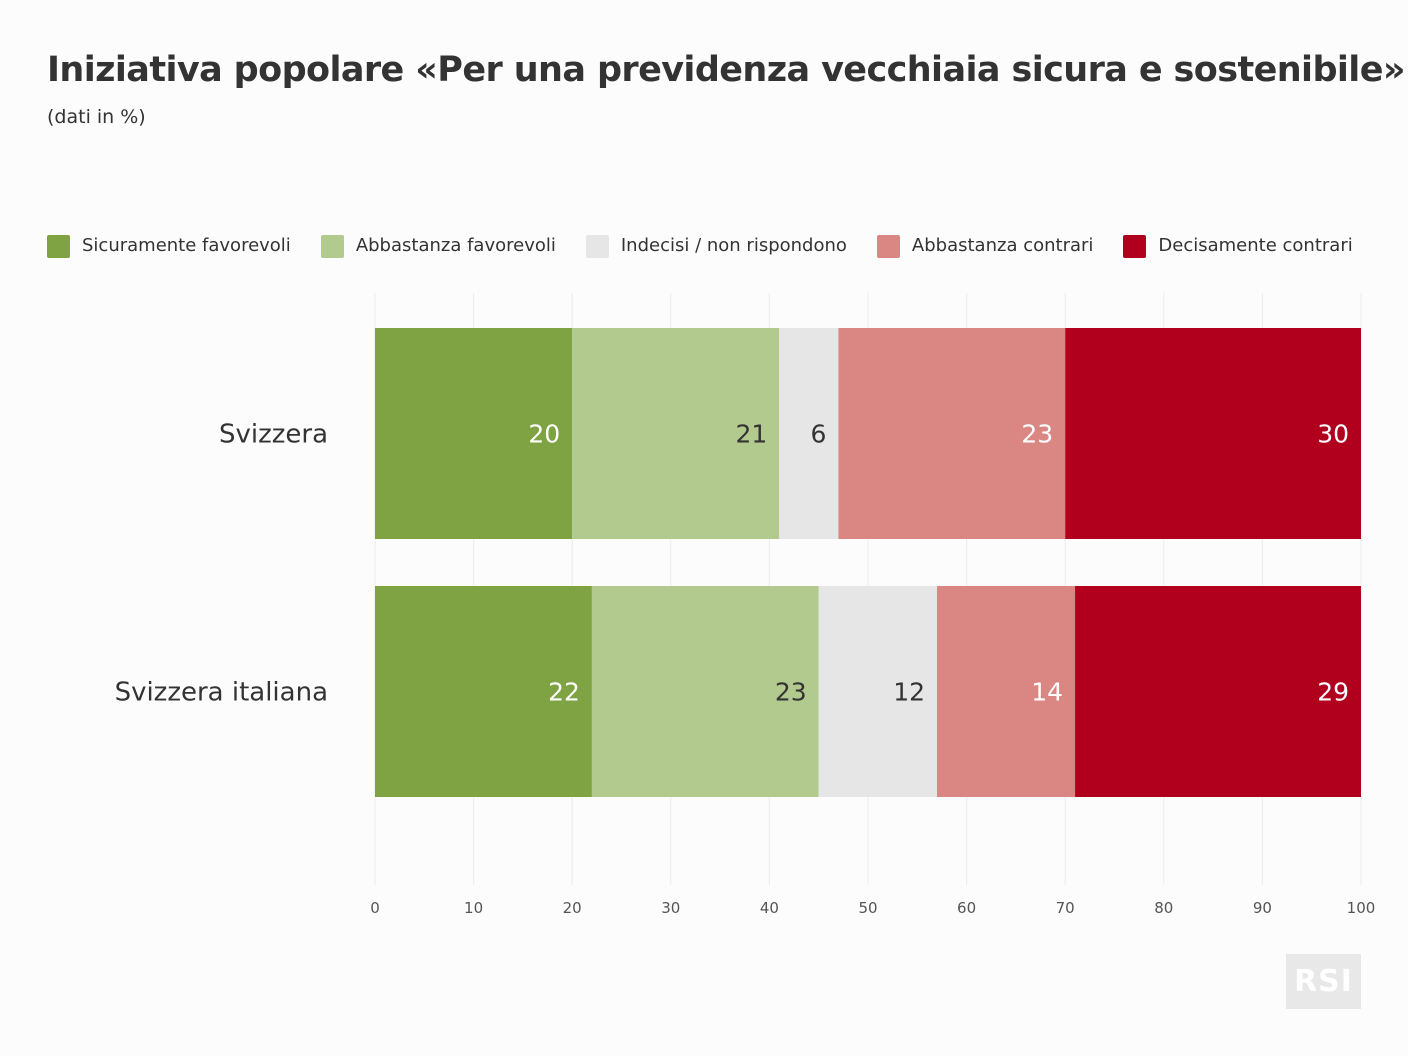 This screenshot has height=1056, width=1408. I want to click on bar-abbastanza-favorevoli-svizzera-italiana, so click(705, 691).